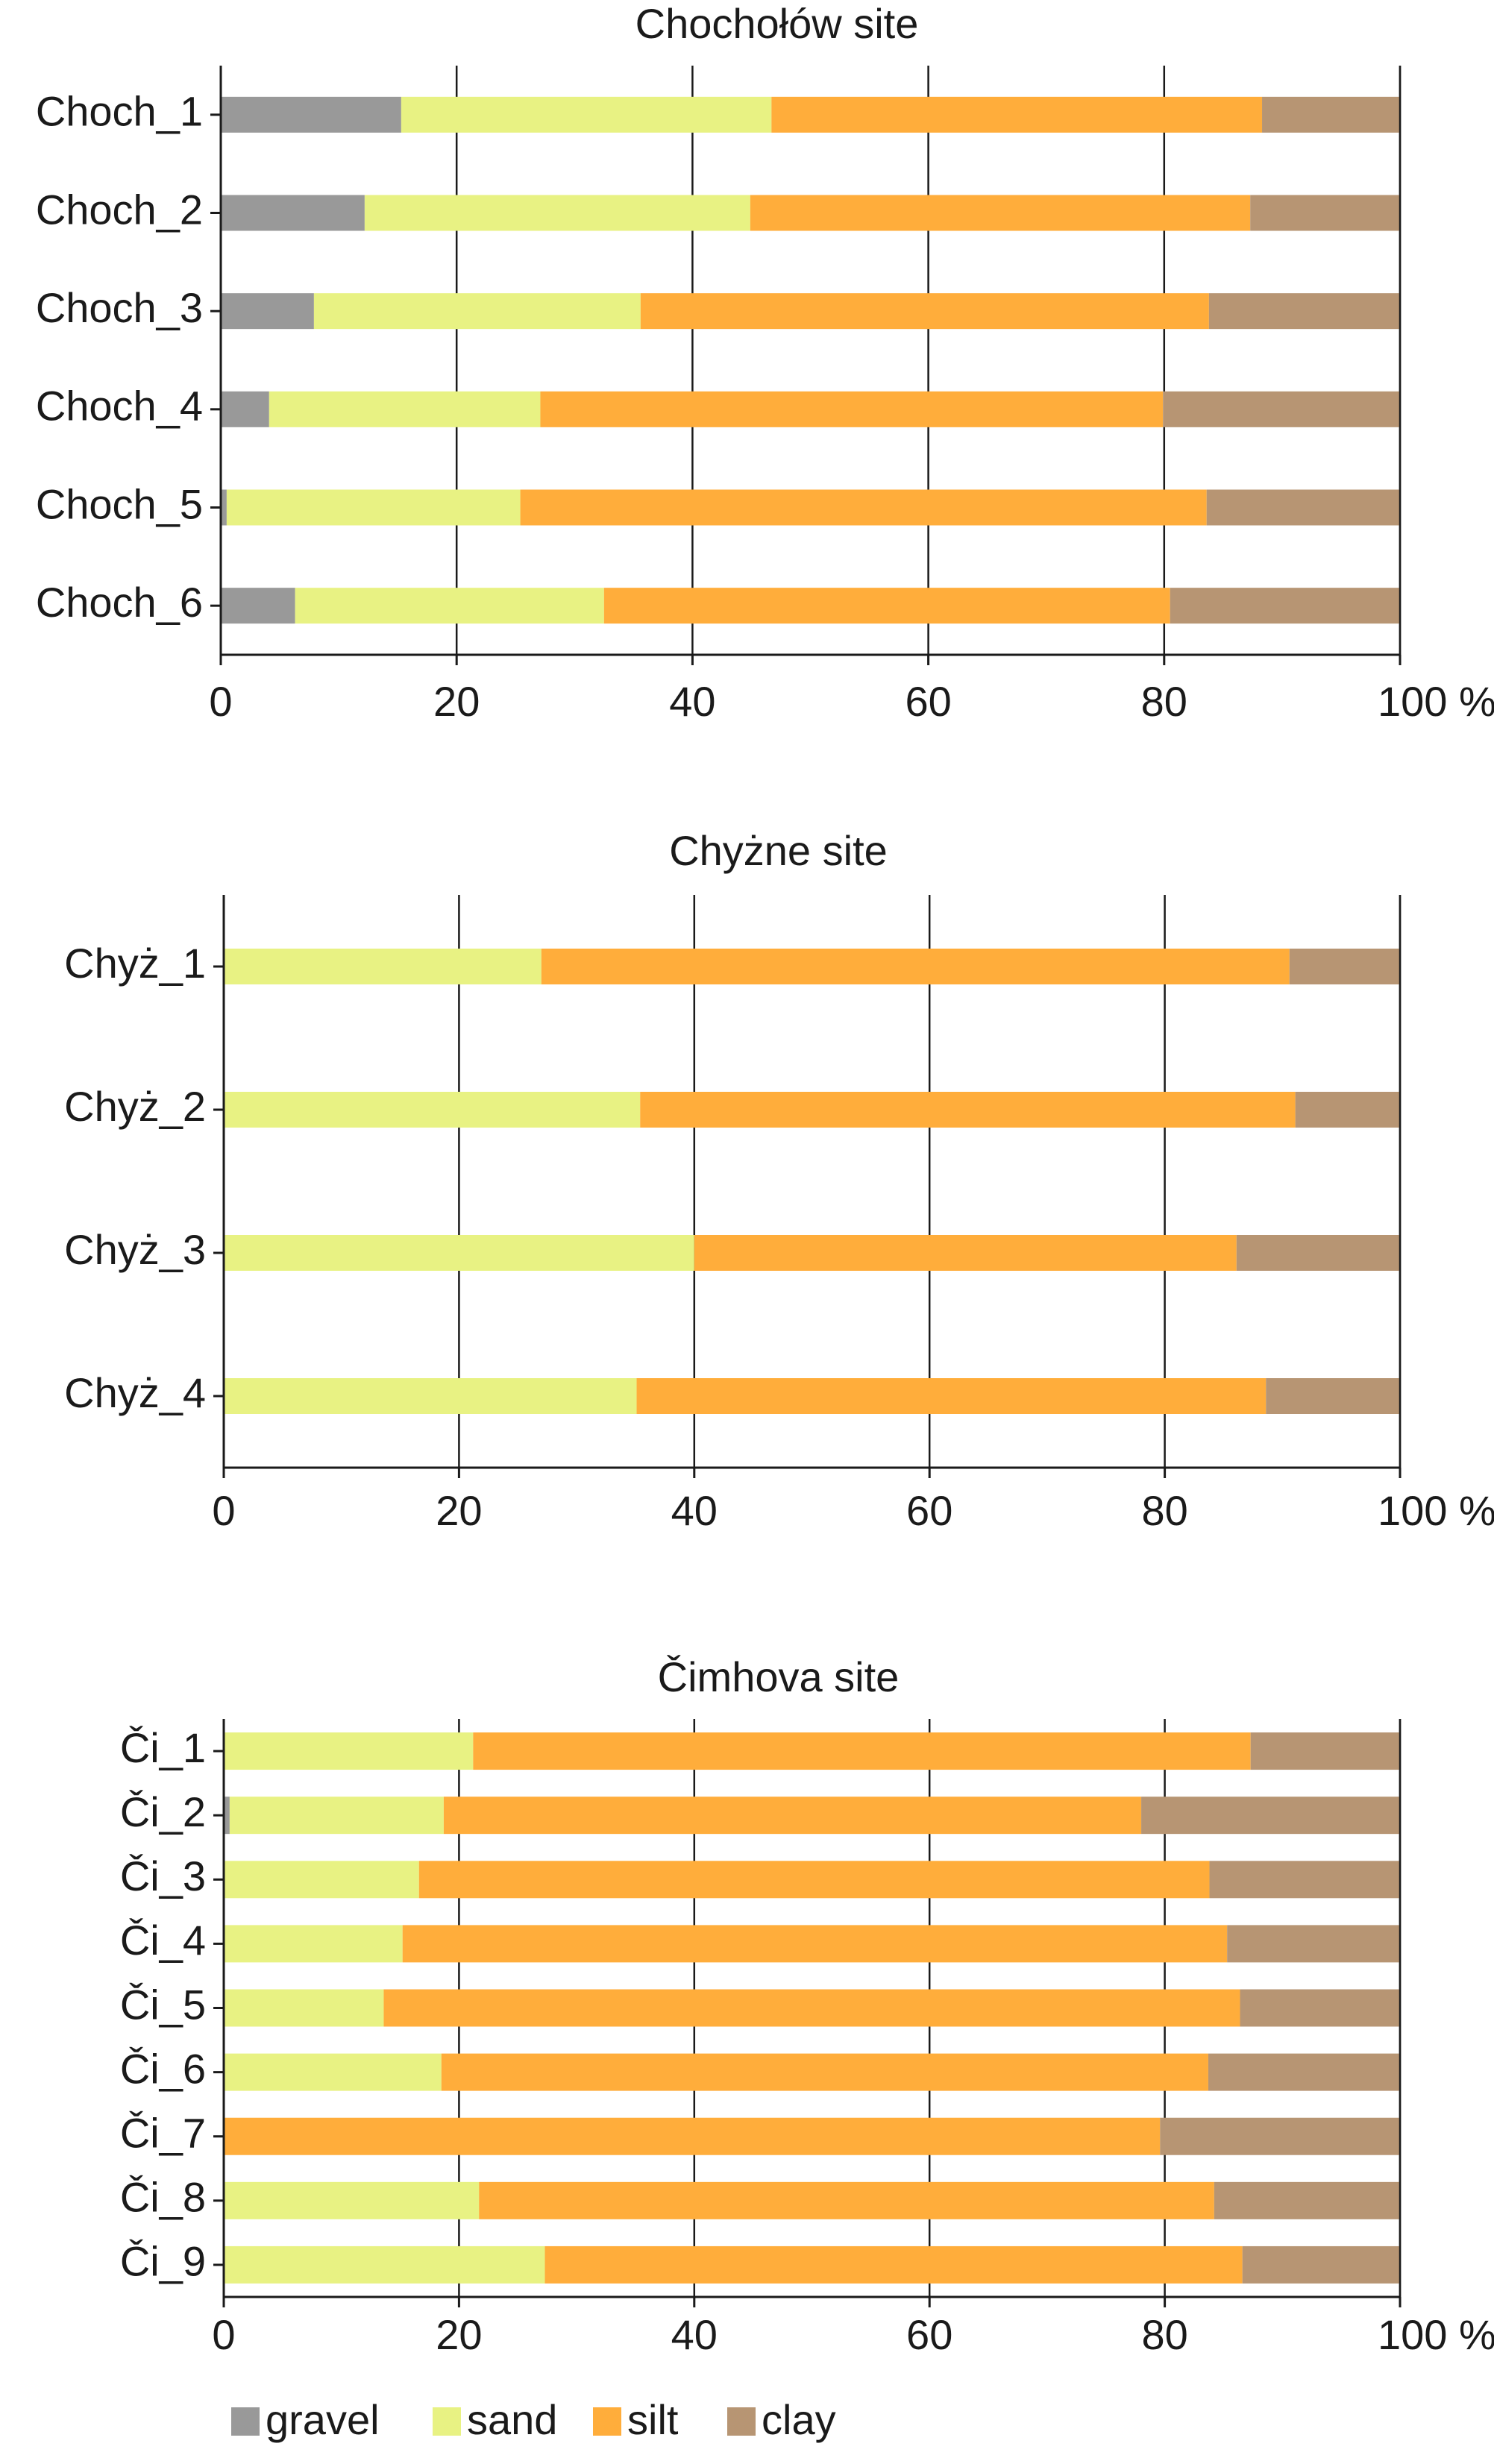 This screenshot has height=2464, width=1494. Describe the element at coordinates (163, 2068) in the screenshot. I see `category-label: Či_6` at that location.